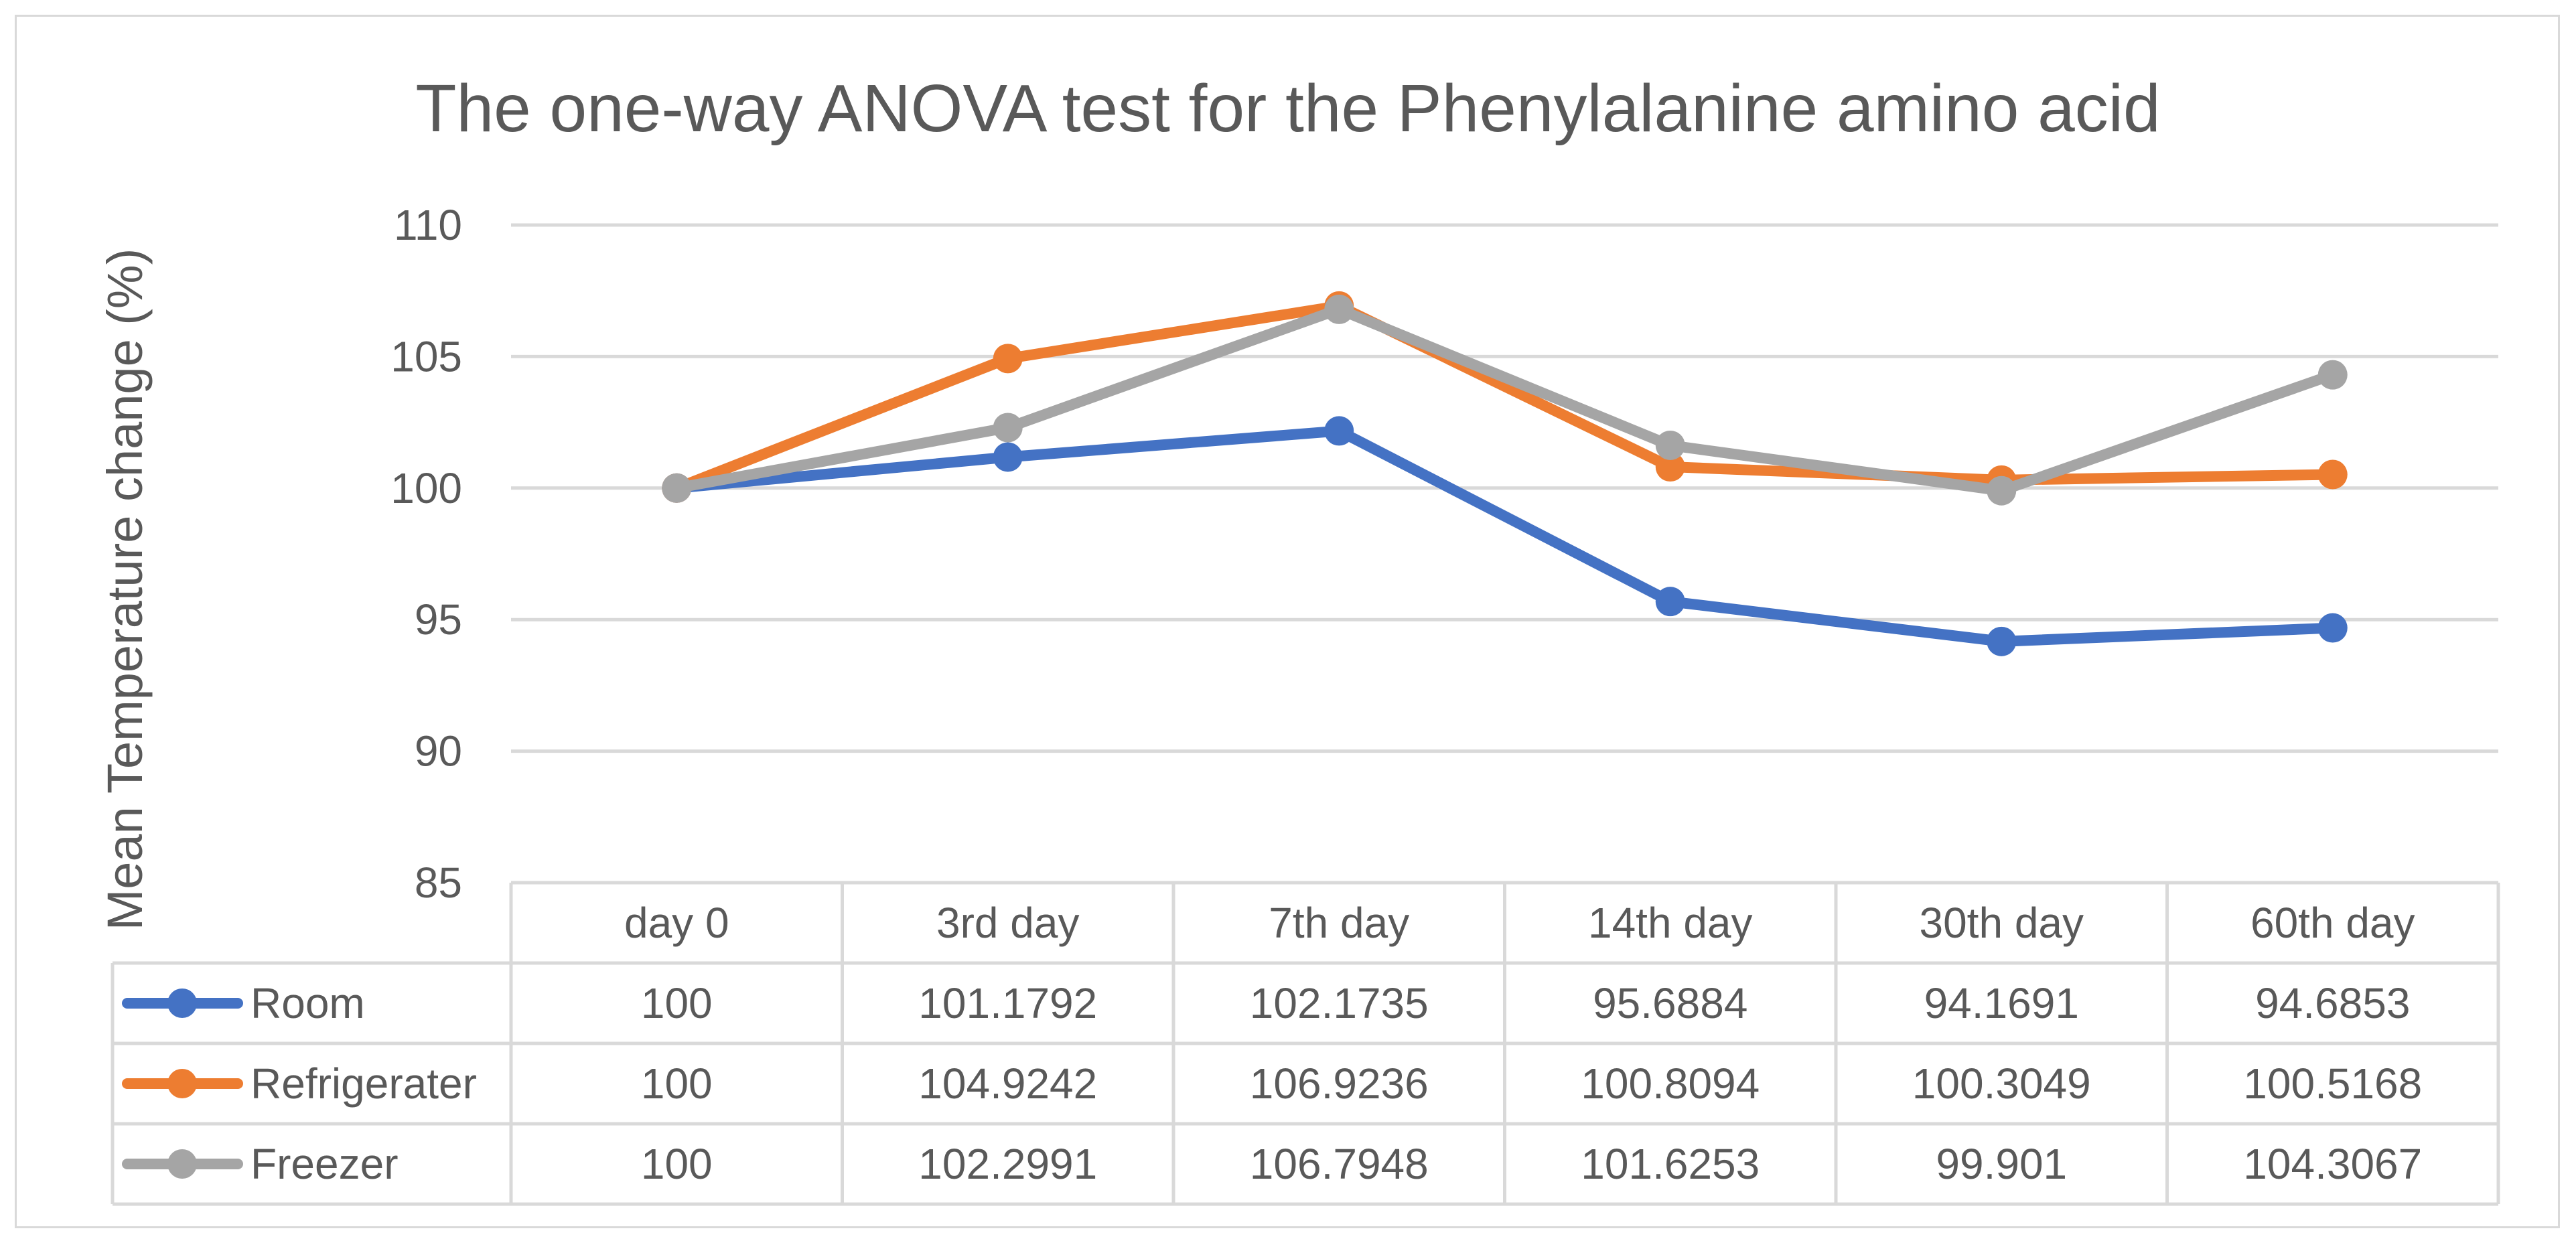  What do you see at coordinates (1007, 1084) in the screenshot?
I see `table-value: 104.9242` at bounding box center [1007, 1084].